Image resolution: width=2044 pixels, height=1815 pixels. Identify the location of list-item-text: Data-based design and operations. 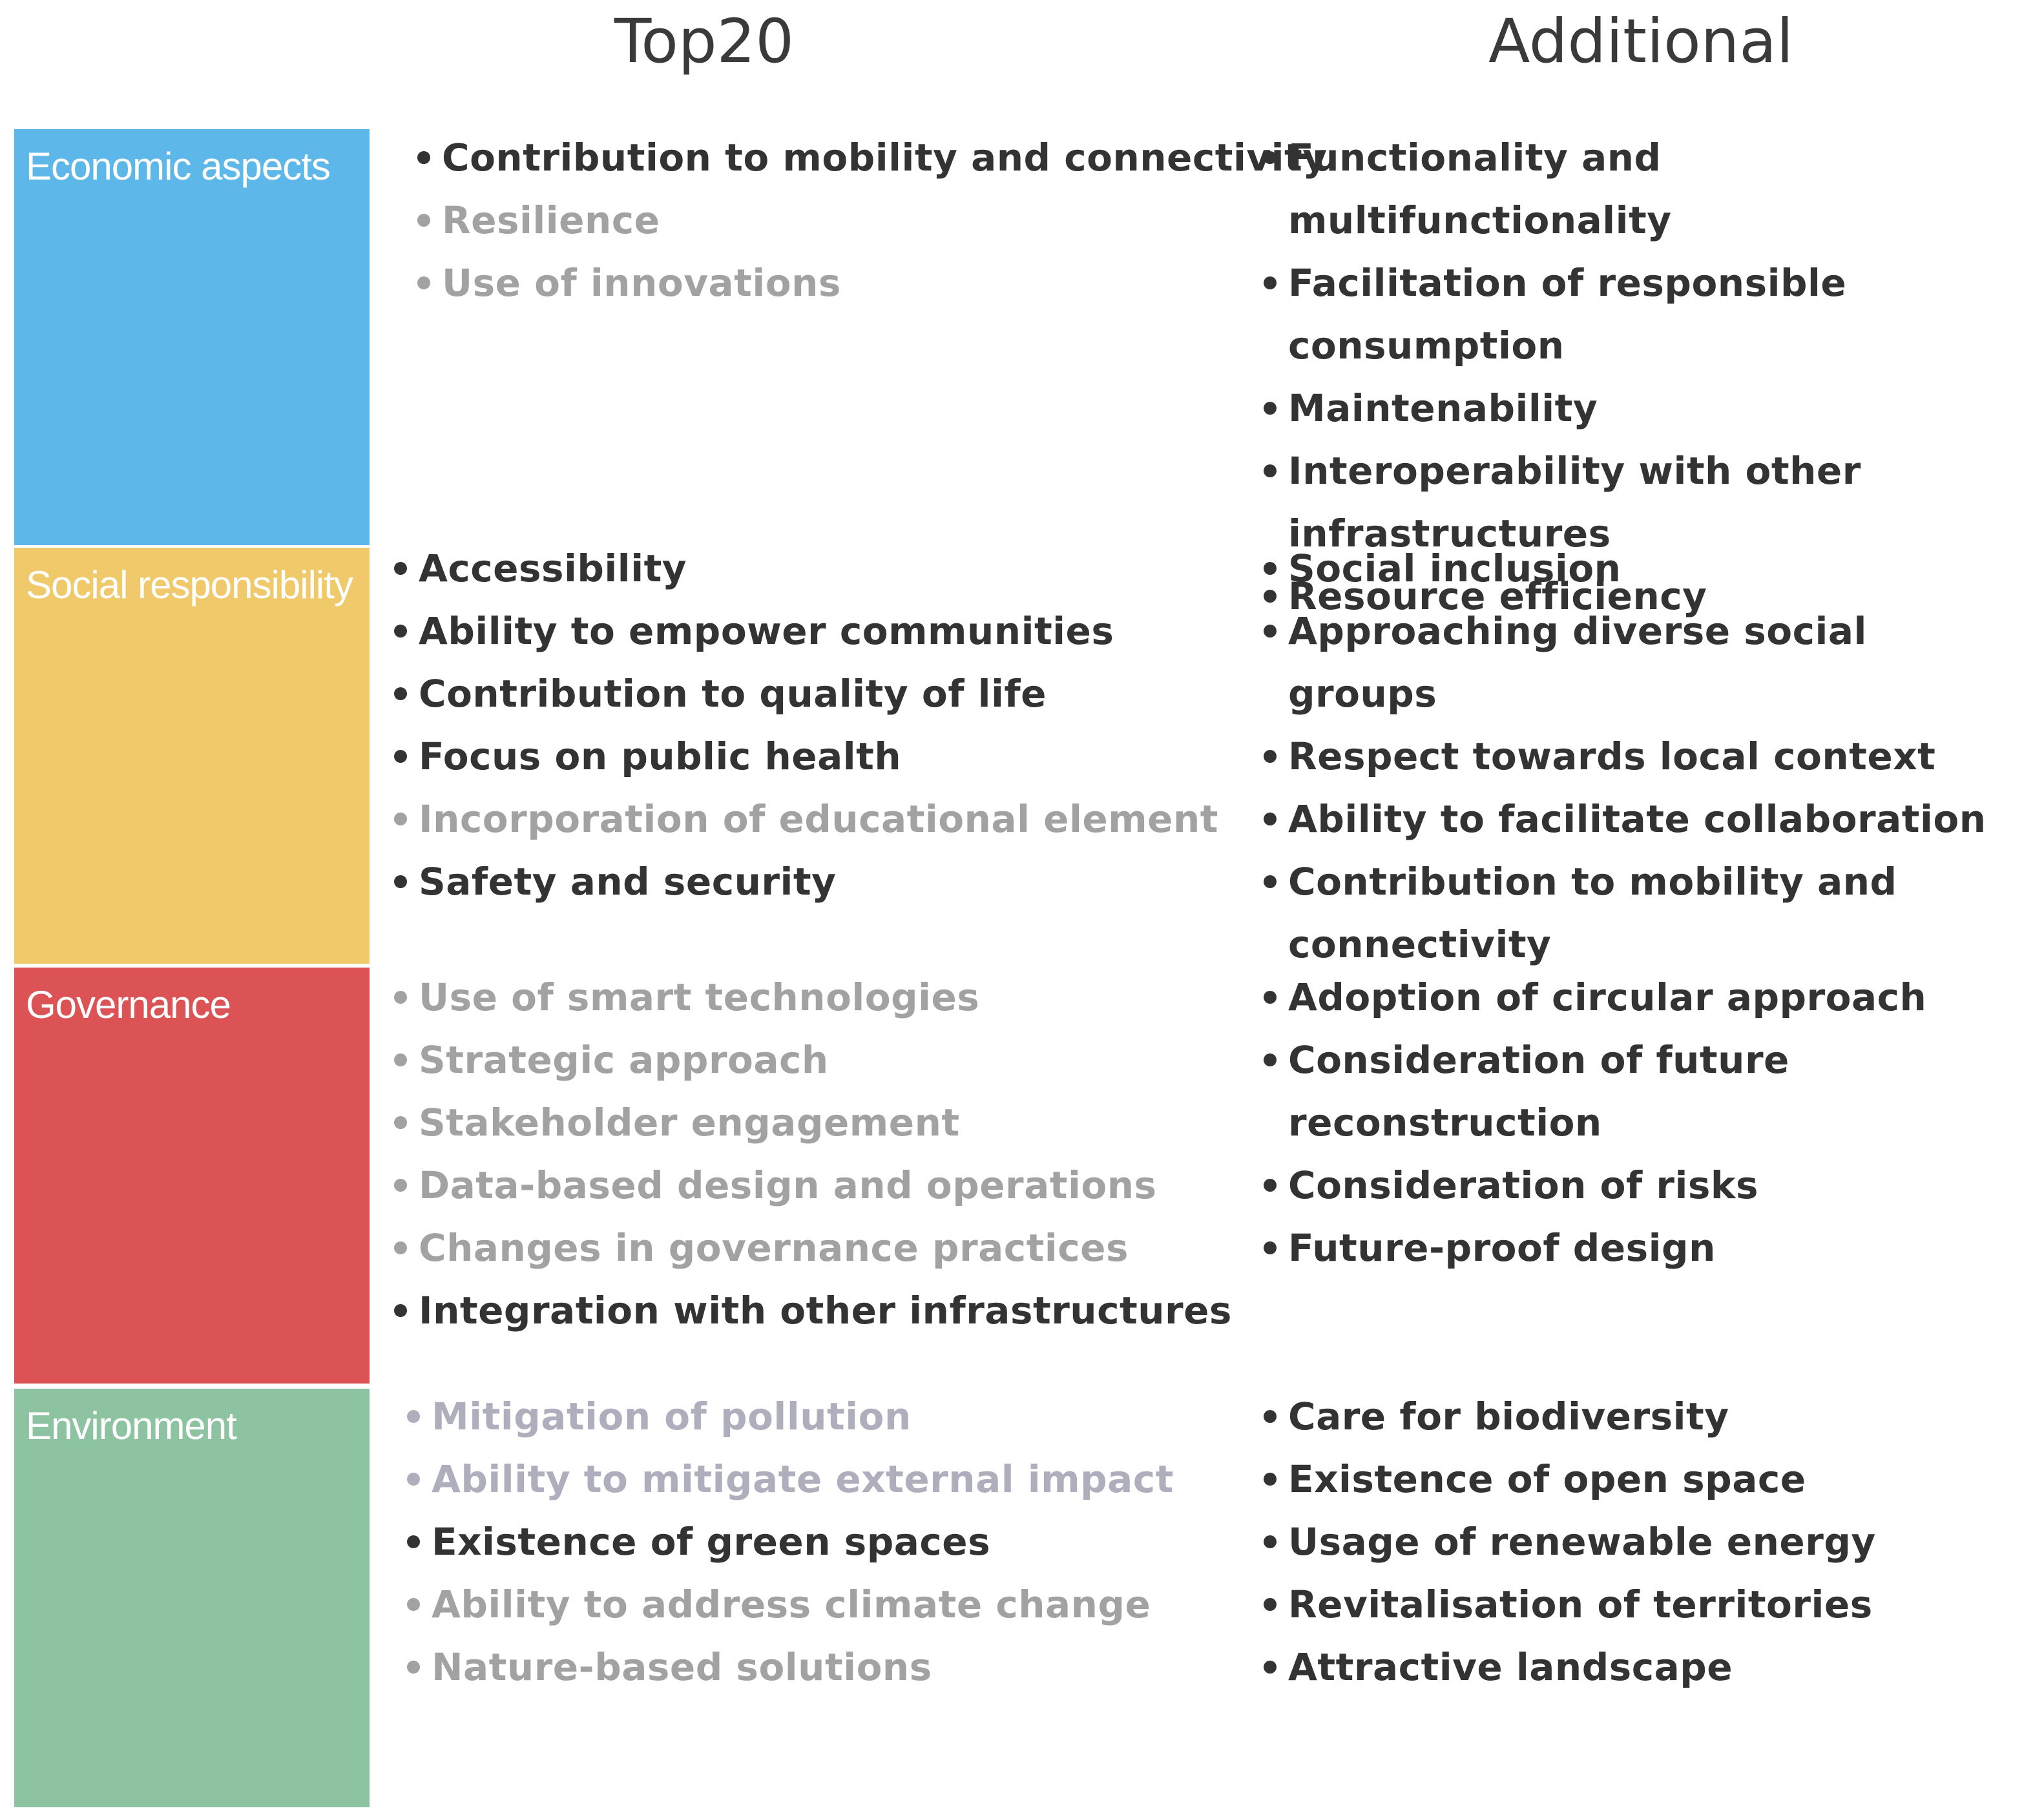
(788, 1185).